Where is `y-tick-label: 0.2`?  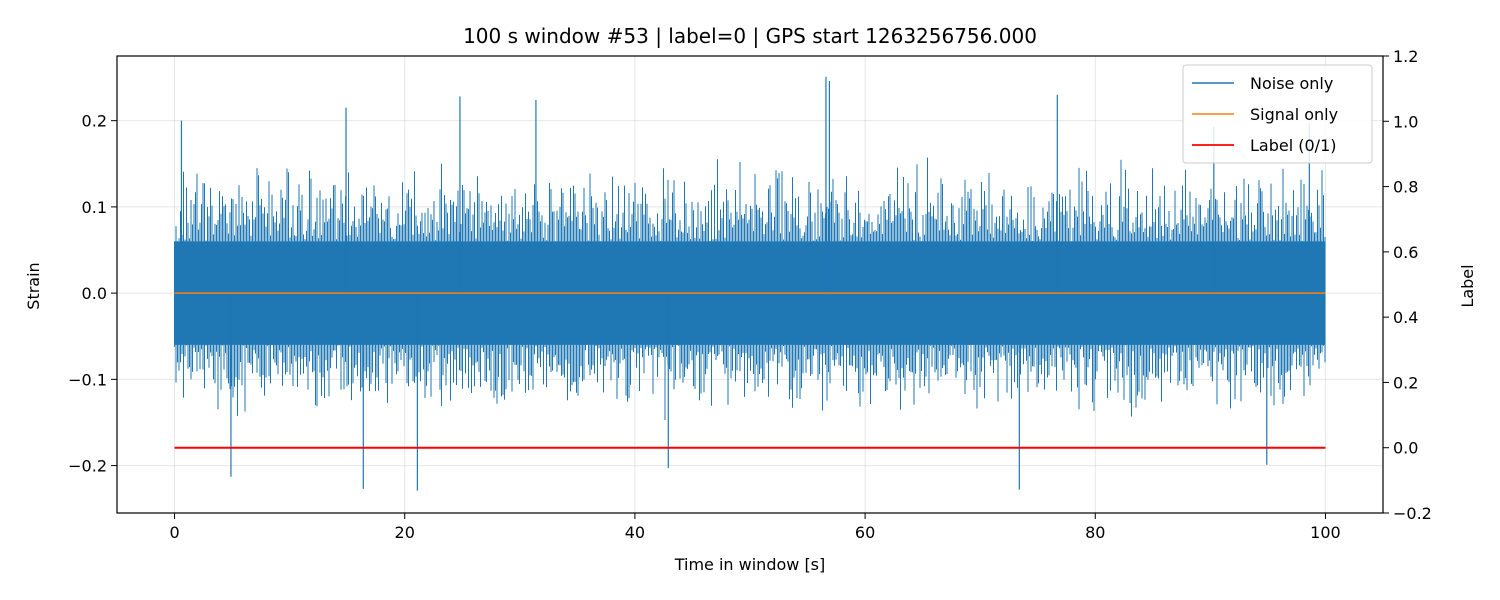
y-tick-label: 0.2 is located at coordinates (94, 121).